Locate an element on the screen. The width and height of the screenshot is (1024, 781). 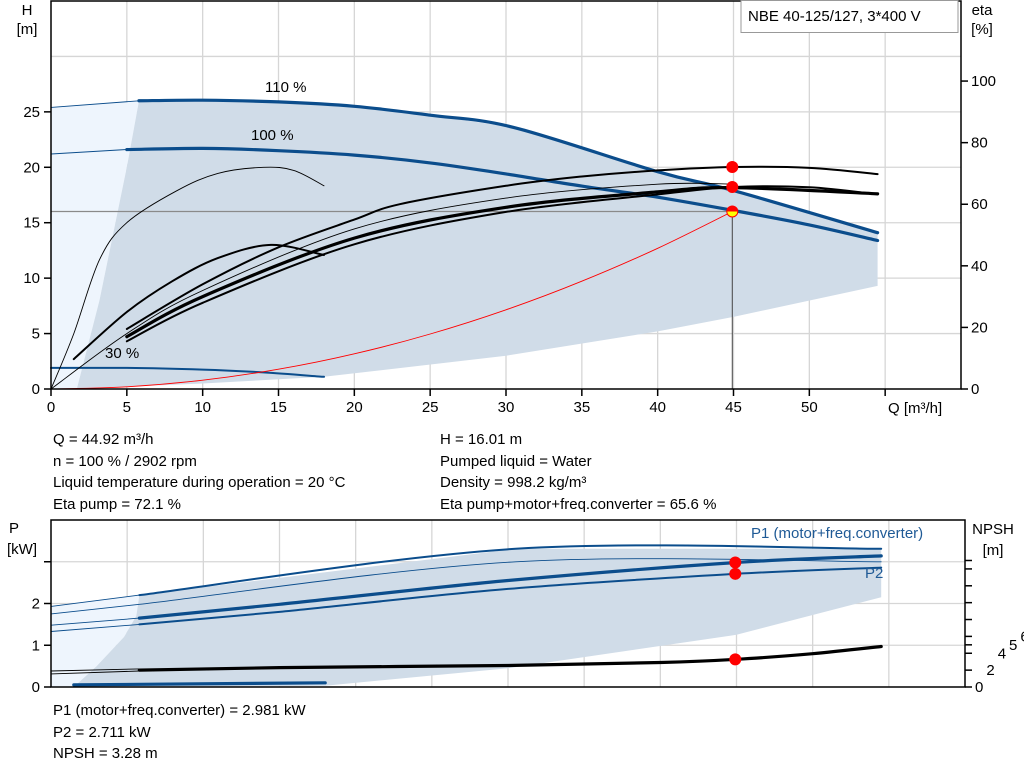
p2-point is located at coordinates (735, 573).